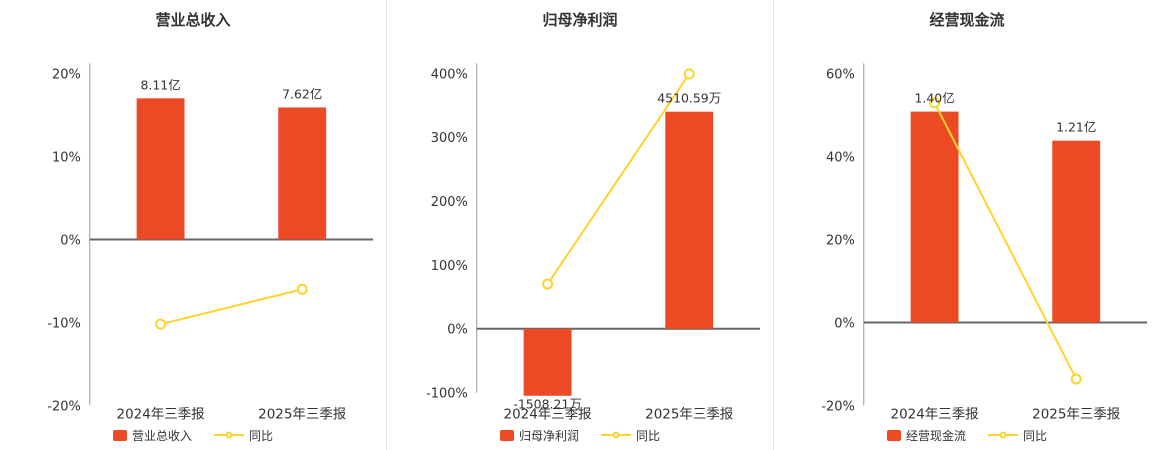 The width and height of the screenshot is (1160, 450). I want to click on chart-title-net-profit: 归母净利润, so click(580, 19).